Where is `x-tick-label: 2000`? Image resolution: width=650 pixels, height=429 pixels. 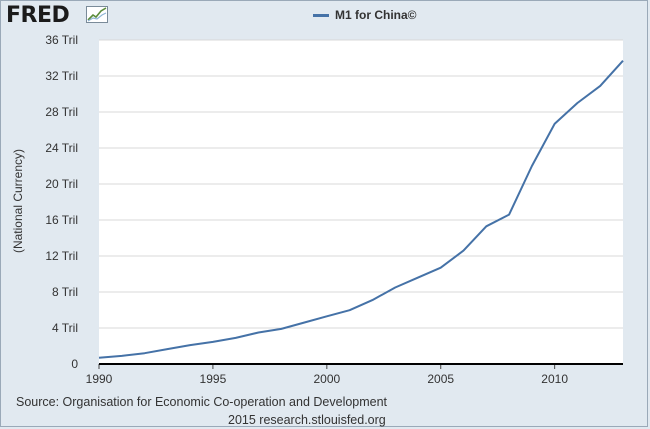
x-tick-label: 2000 is located at coordinates (326, 379).